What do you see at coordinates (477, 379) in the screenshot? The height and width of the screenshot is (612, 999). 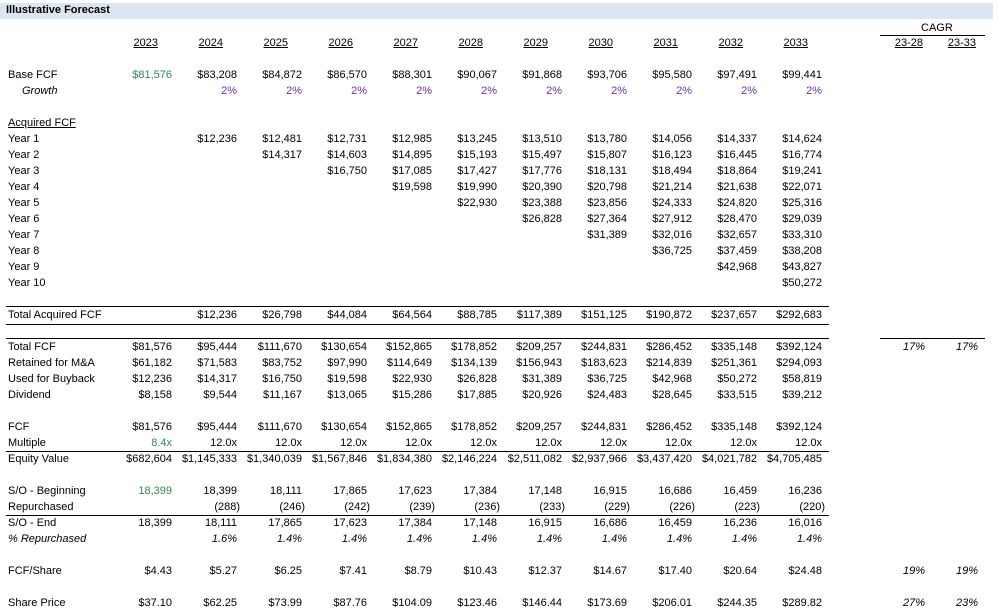 I see `cell: $26,828` at bounding box center [477, 379].